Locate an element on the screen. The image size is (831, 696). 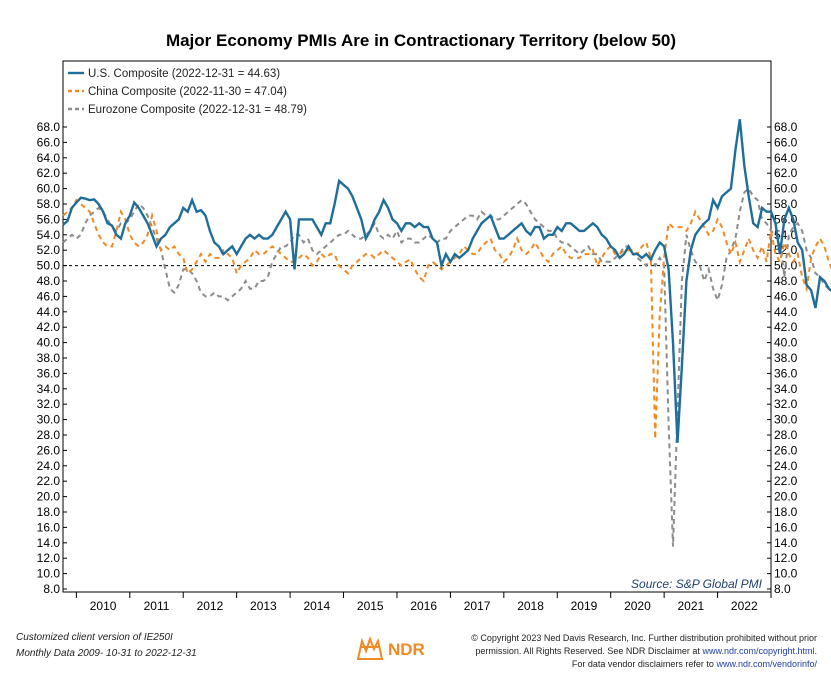
legend-label: China Composite (2022-11-30 = 47.04) is located at coordinates (187, 92).